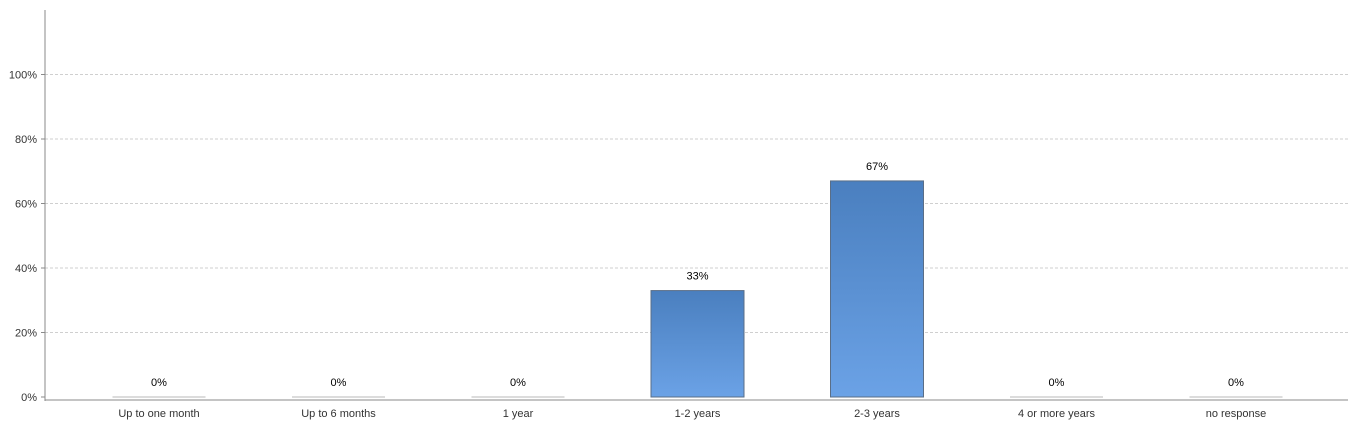 This screenshot has height=431, width=1360. I want to click on bar-value-label: 33%, so click(697, 277).